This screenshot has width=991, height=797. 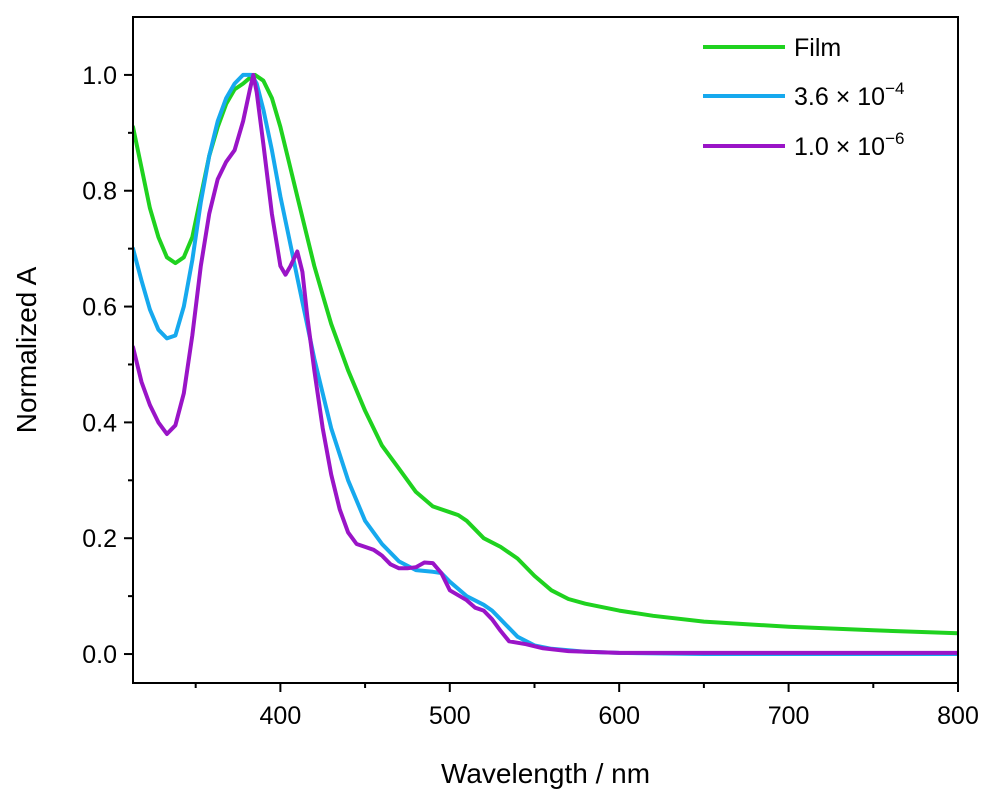 I want to click on y-tick-label: 0.2, so click(x=99, y=539).